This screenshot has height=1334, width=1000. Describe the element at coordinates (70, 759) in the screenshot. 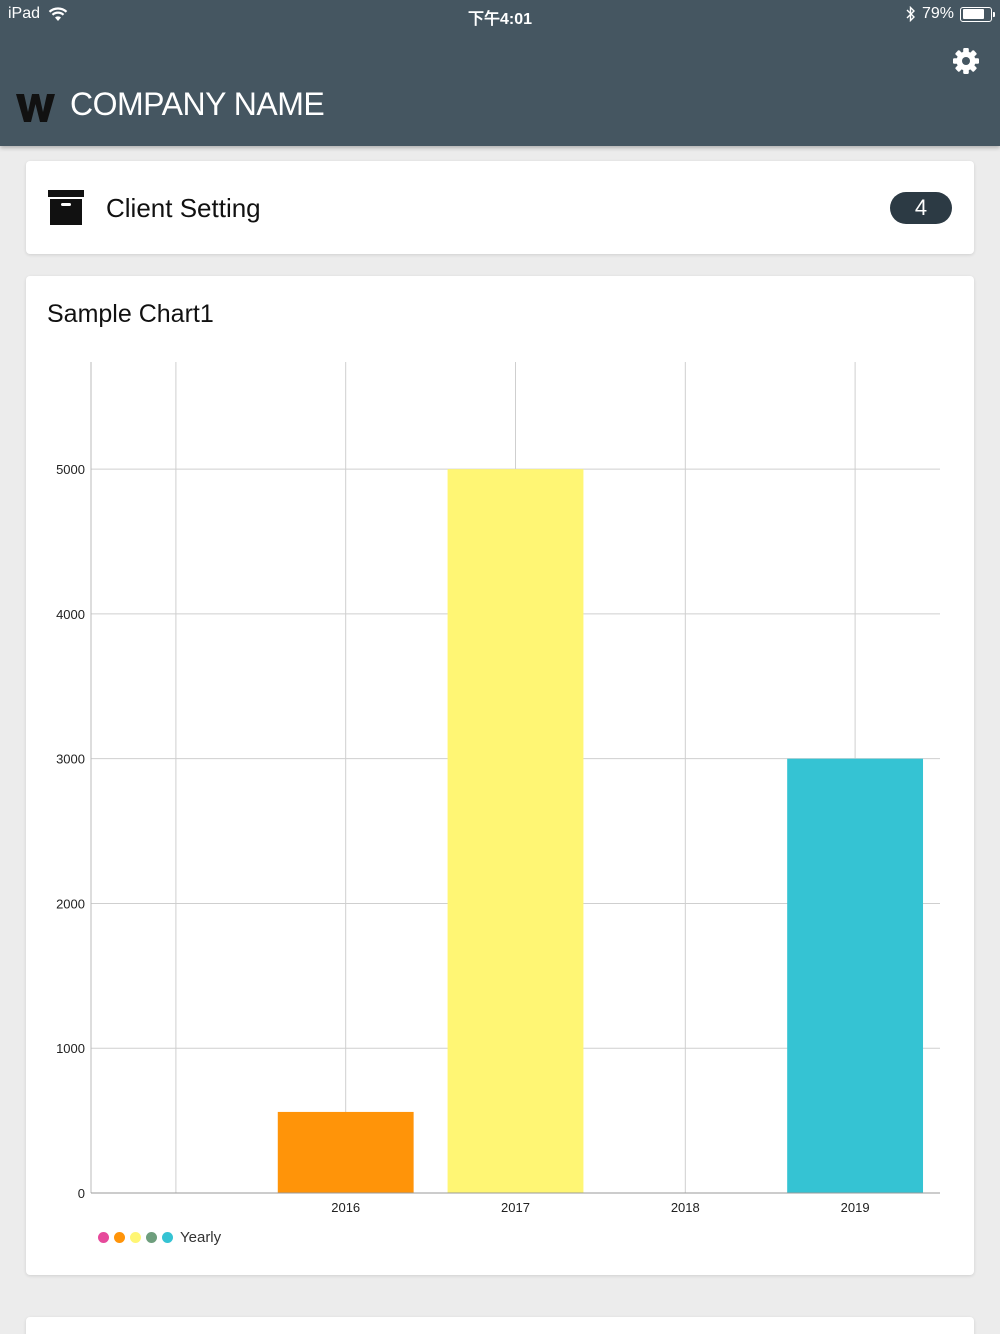

I see `y-tick-label: 3000` at that location.